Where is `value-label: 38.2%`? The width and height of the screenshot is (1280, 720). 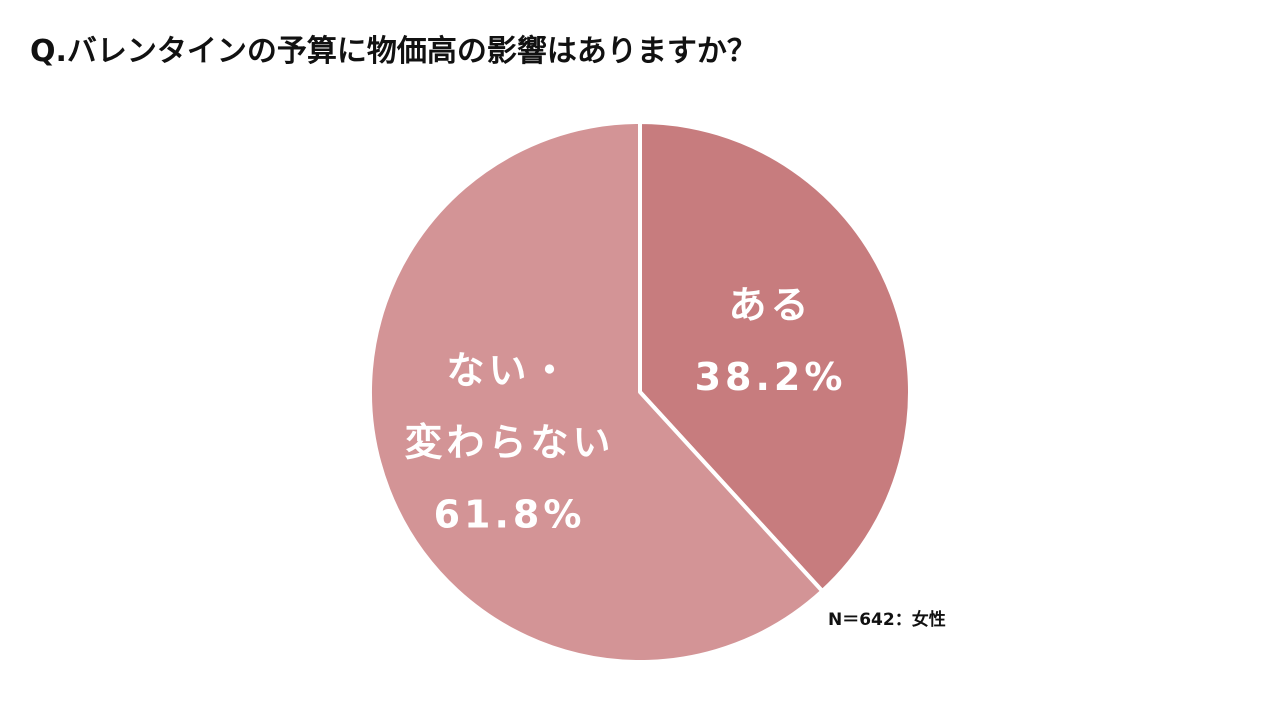
value-label: 38.2% is located at coordinates (770, 377).